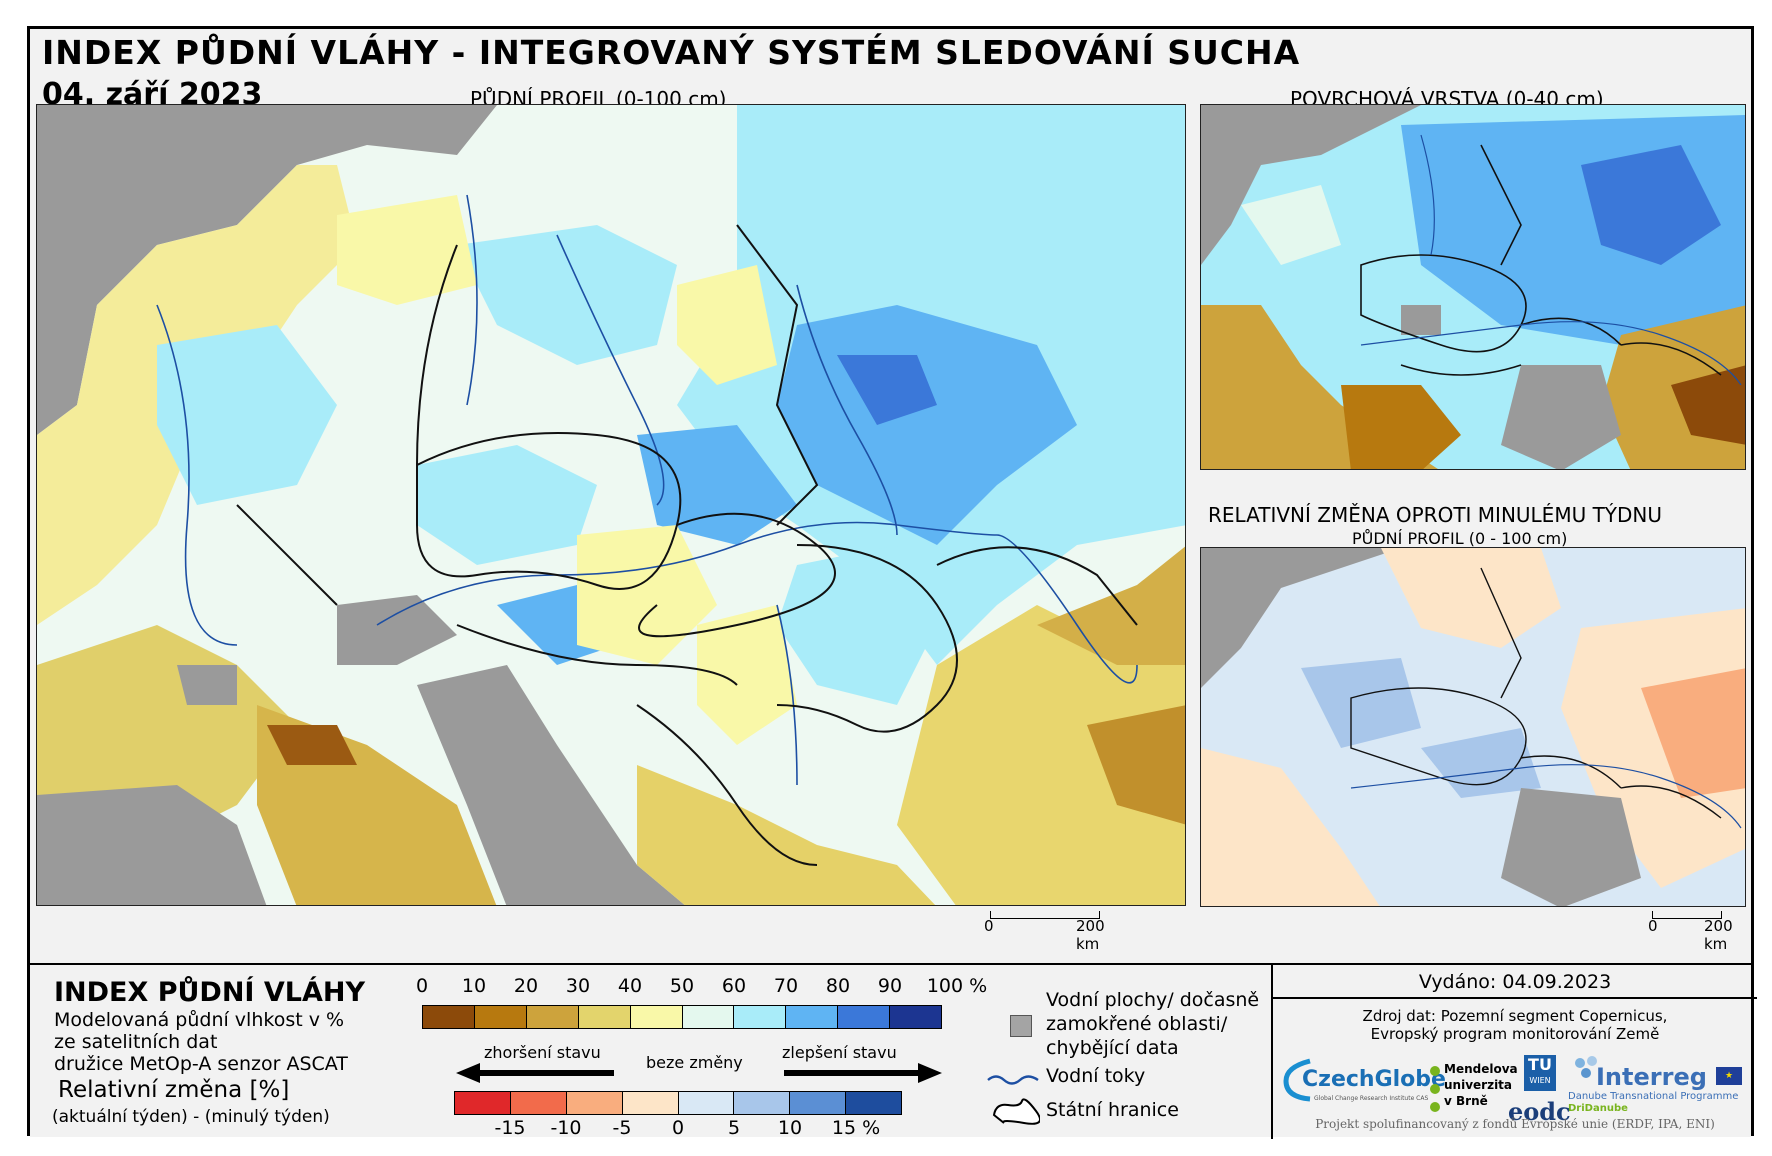 This screenshot has height=1156, width=1772. Describe the element at coordinates (542, 1052) in the screenshot. I see `arrow-worse-label: zhoršení stavu` at that location.